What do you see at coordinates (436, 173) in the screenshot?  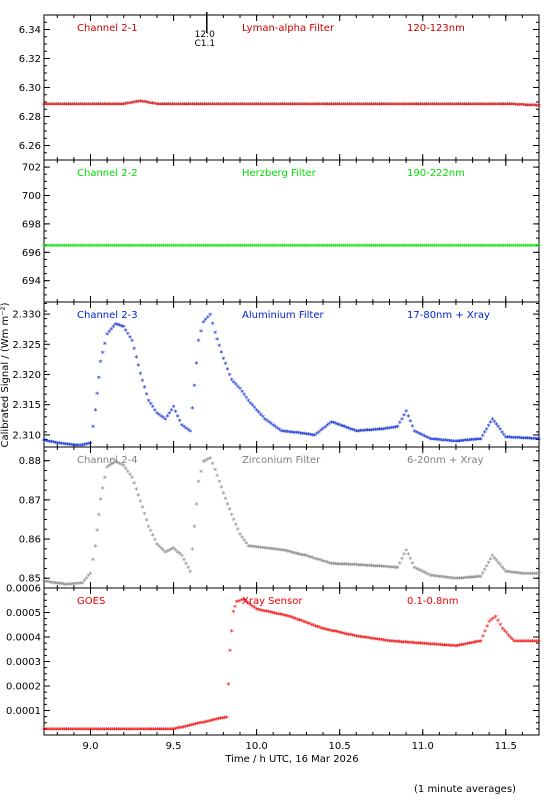 I see `band-label: 190-222nm` at bounding box center [436, 173].